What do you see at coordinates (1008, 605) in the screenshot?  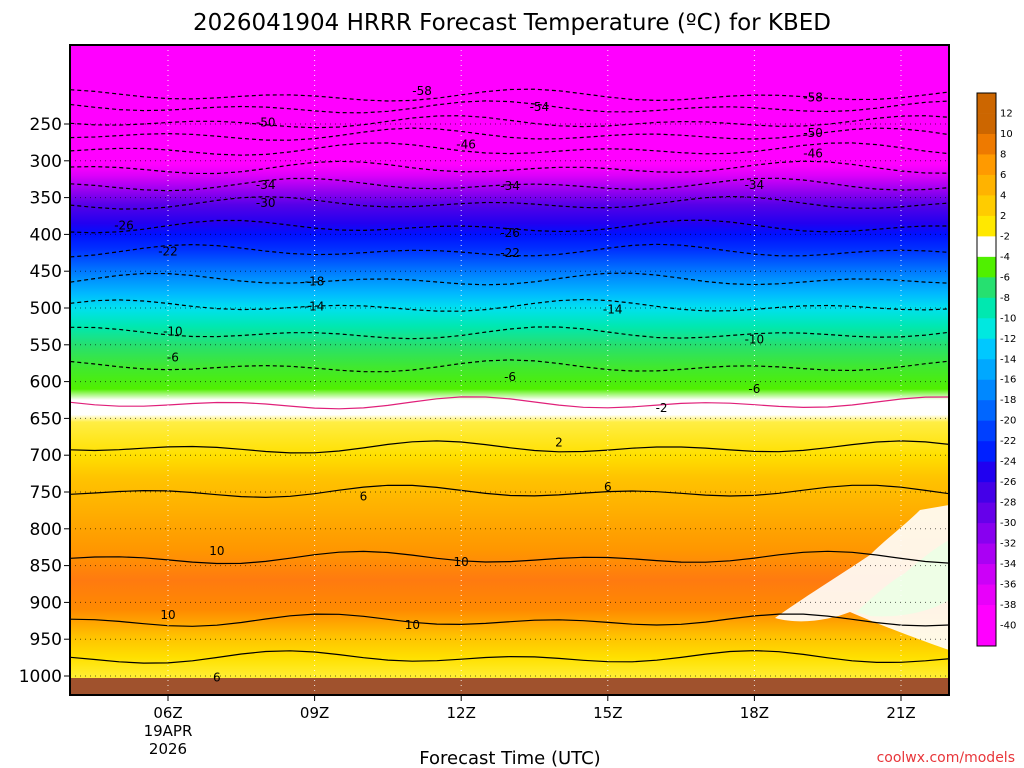 I see `colorbar-tick-label: -38` at bounding box center [1008, 605].